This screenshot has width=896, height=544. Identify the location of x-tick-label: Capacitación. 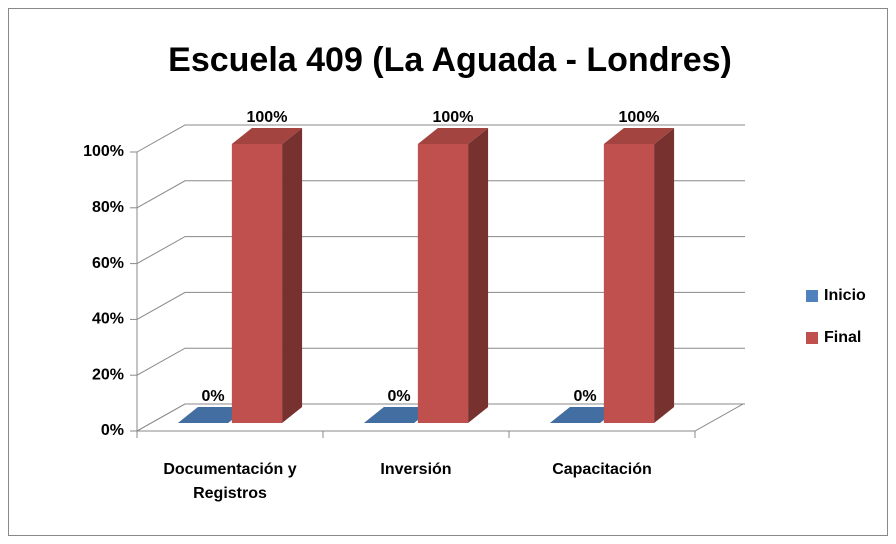
(602, 469).